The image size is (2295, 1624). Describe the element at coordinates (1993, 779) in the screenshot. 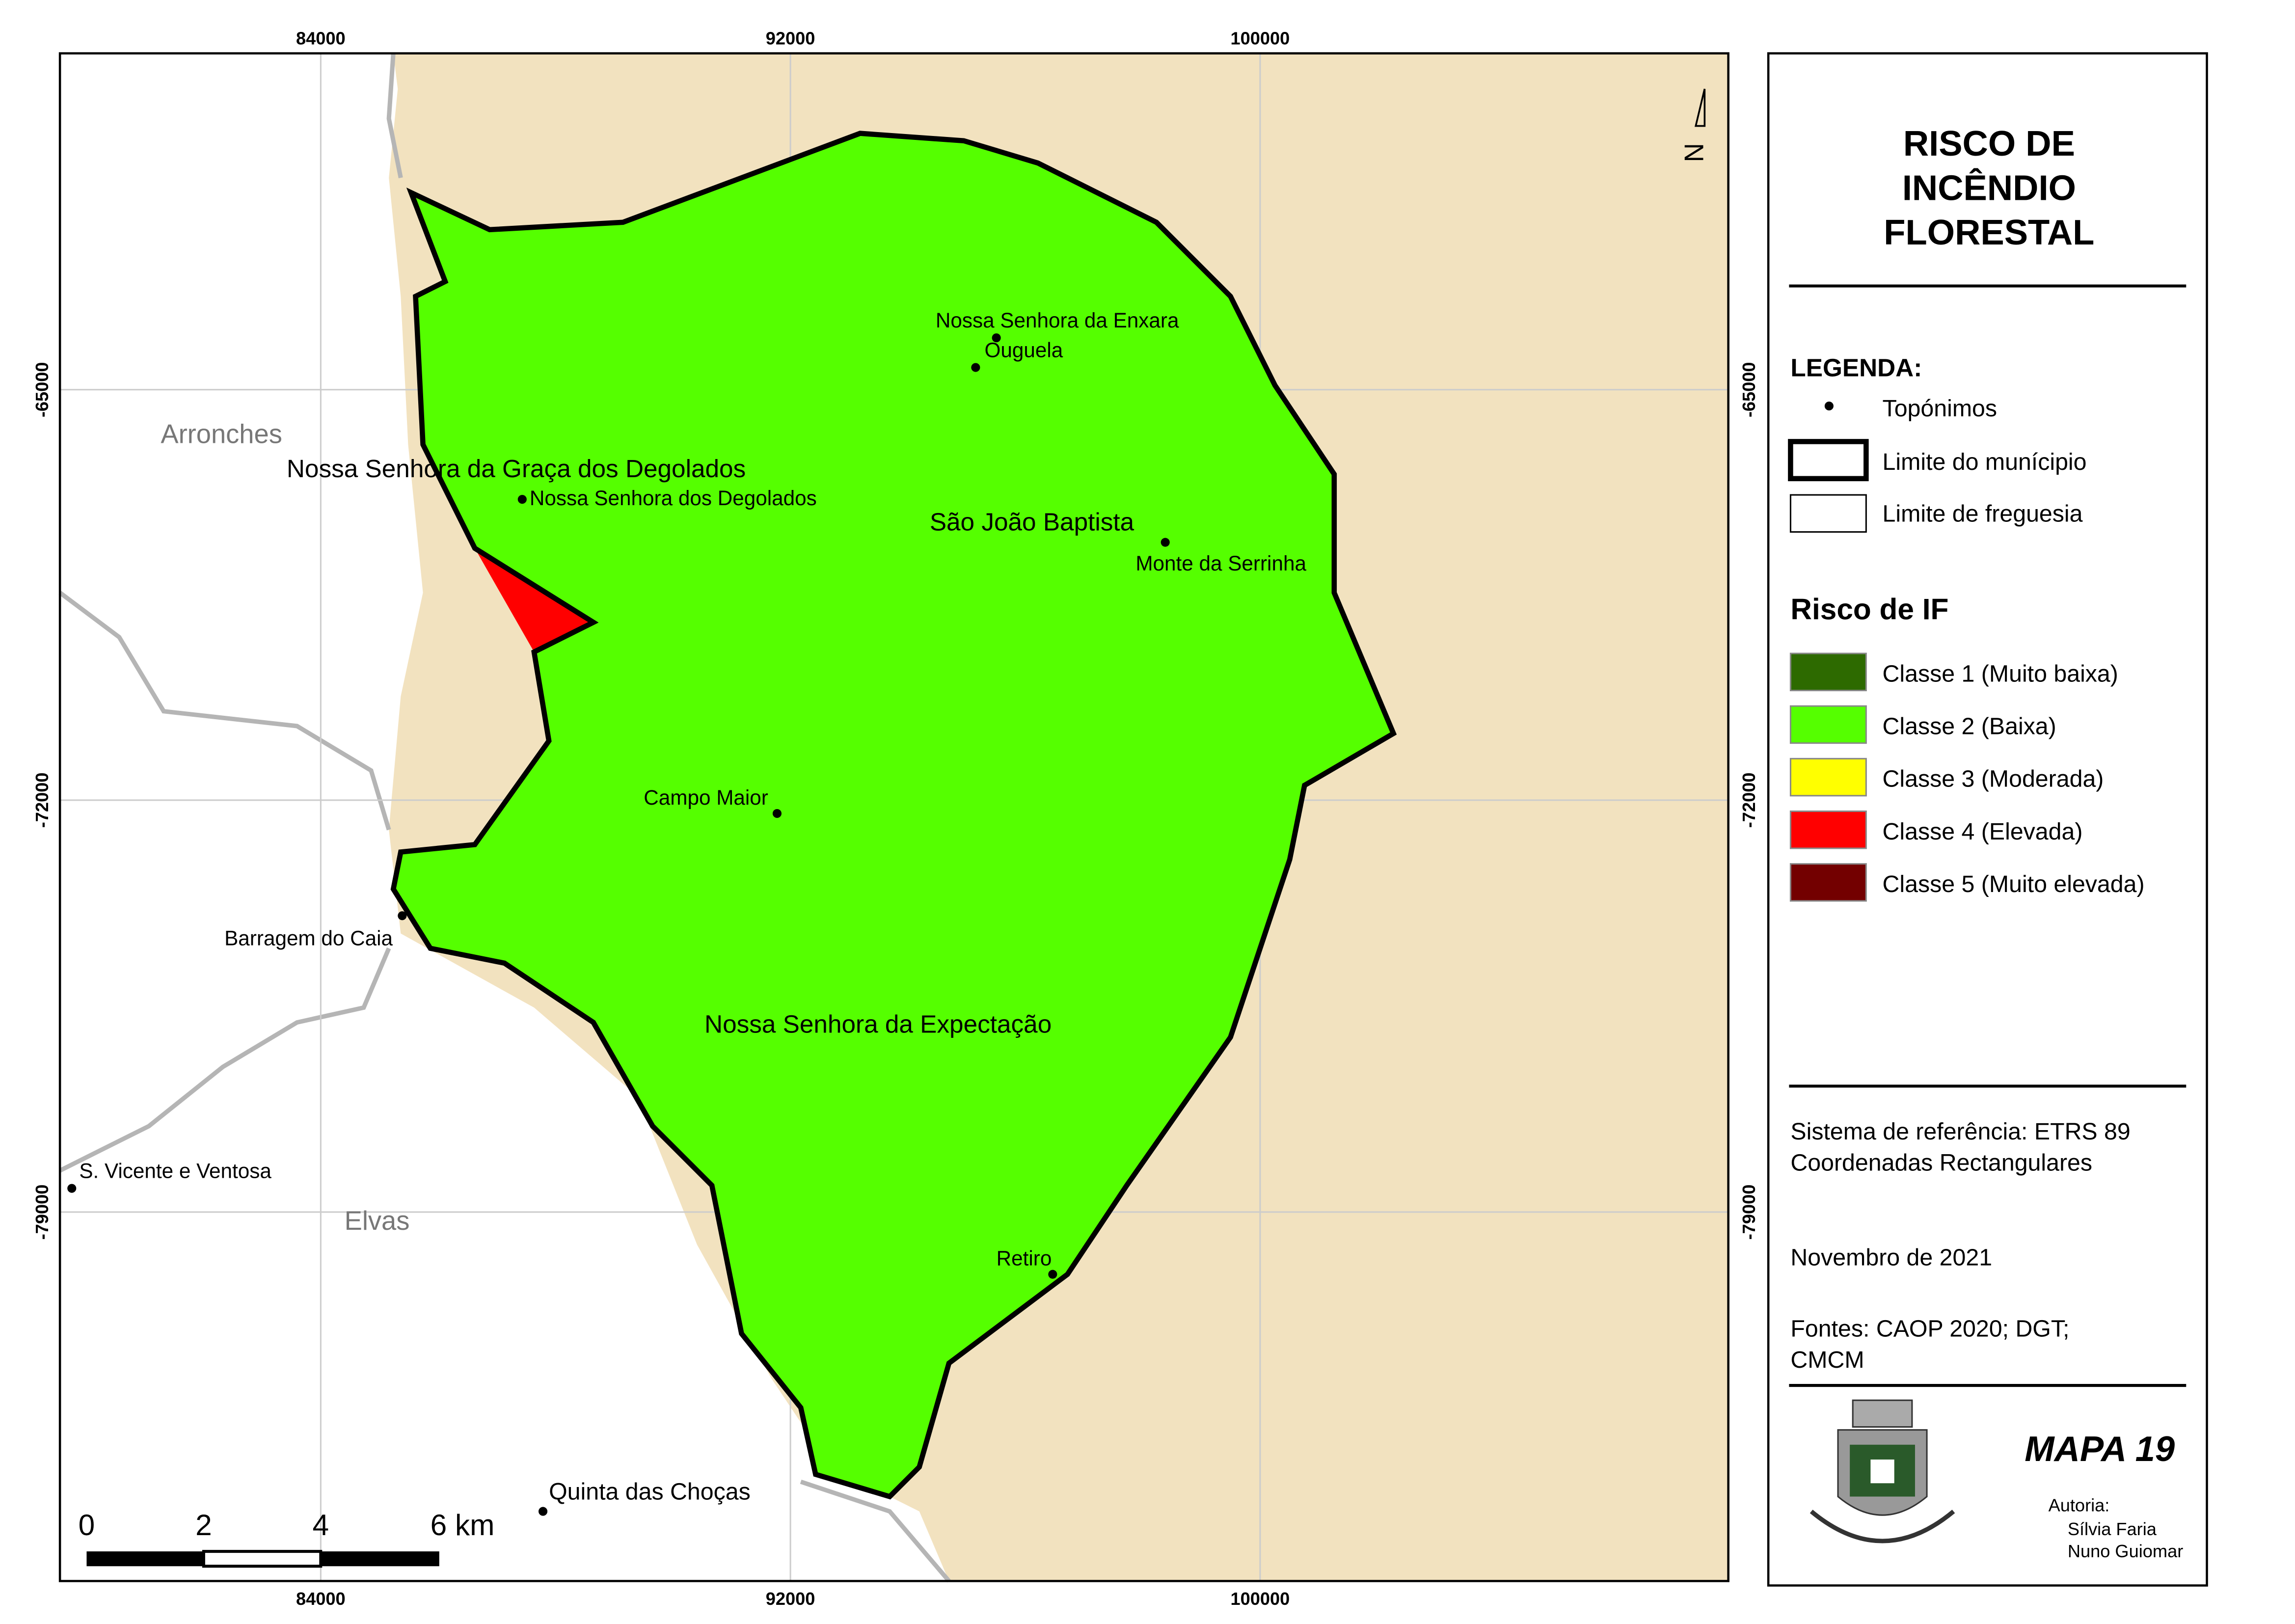

I see `risk-label: Classe 3 (Moderada)` at that location.